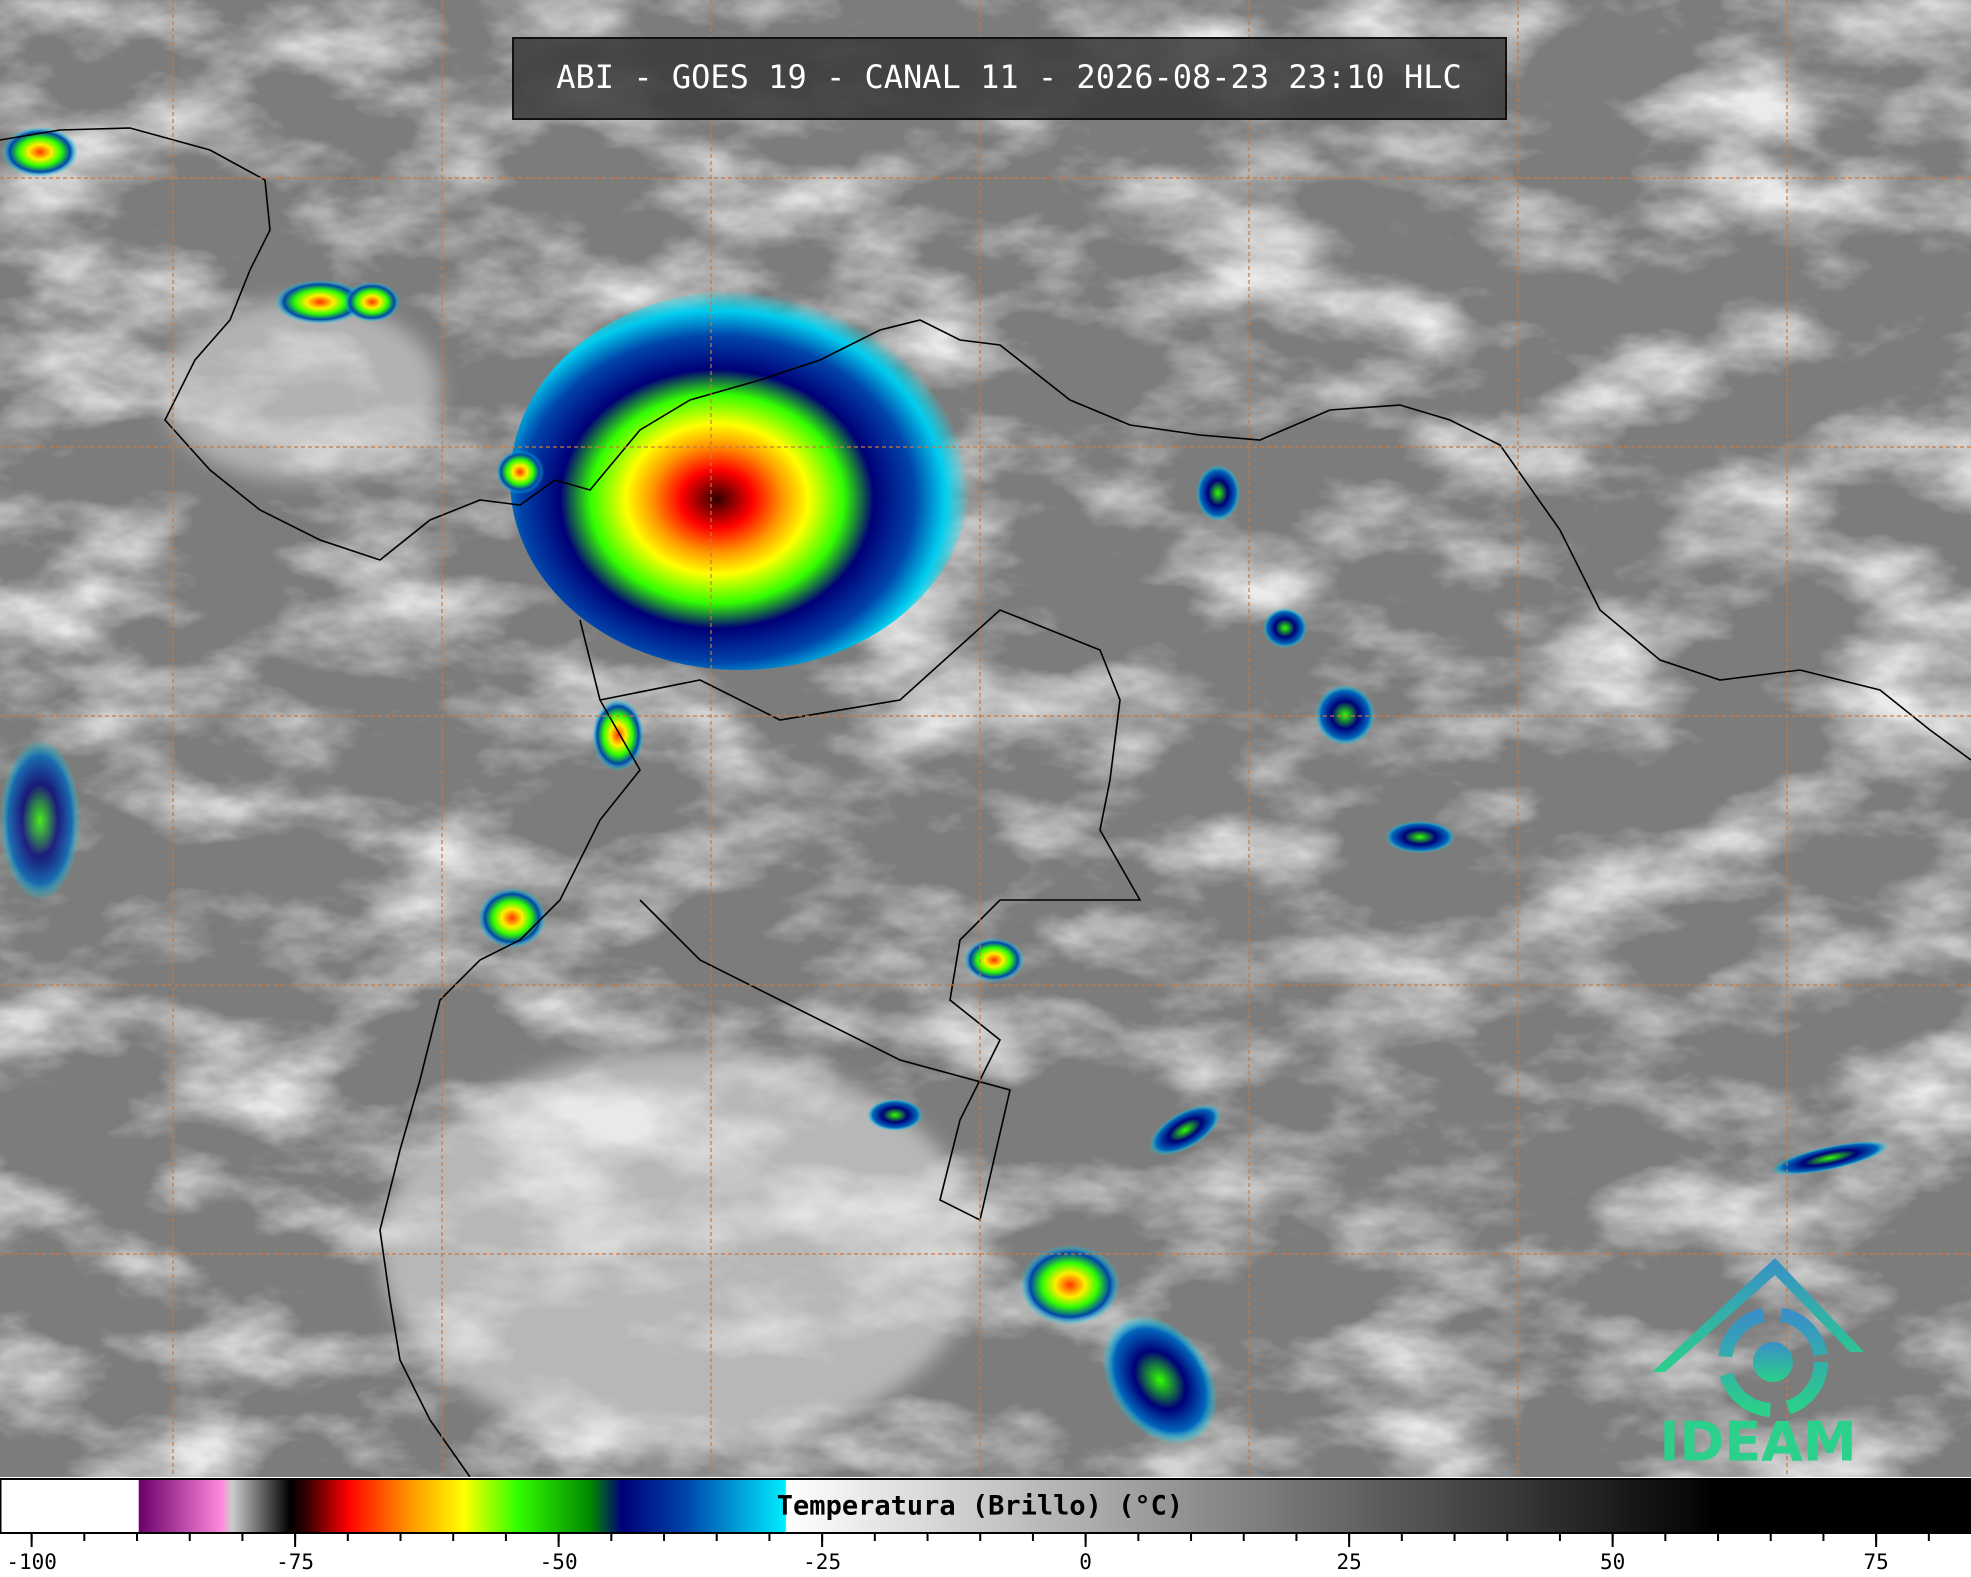 The image size is (1971, 1577). I want to click on tick-label: -100, so click(31, 1562).